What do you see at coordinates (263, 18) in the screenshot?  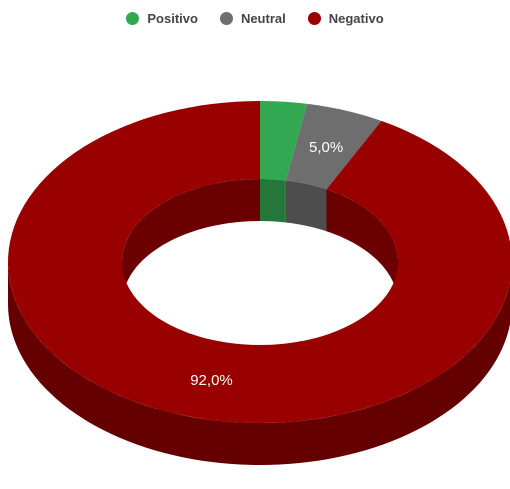 I see `legend-label-neutral: Neutral` at bounding box center [263, 18].